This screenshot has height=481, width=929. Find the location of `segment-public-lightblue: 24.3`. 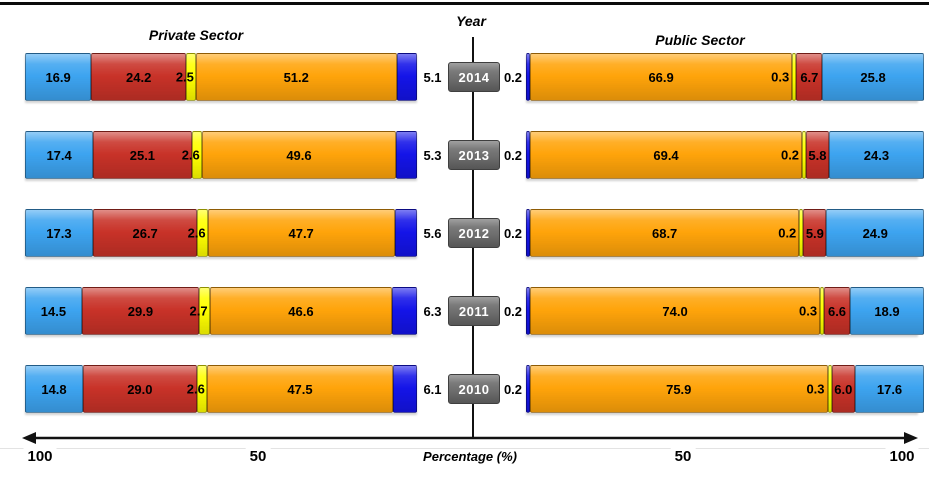

segment-public-lightblue: 24.3 is located at coordinates (876, 155).